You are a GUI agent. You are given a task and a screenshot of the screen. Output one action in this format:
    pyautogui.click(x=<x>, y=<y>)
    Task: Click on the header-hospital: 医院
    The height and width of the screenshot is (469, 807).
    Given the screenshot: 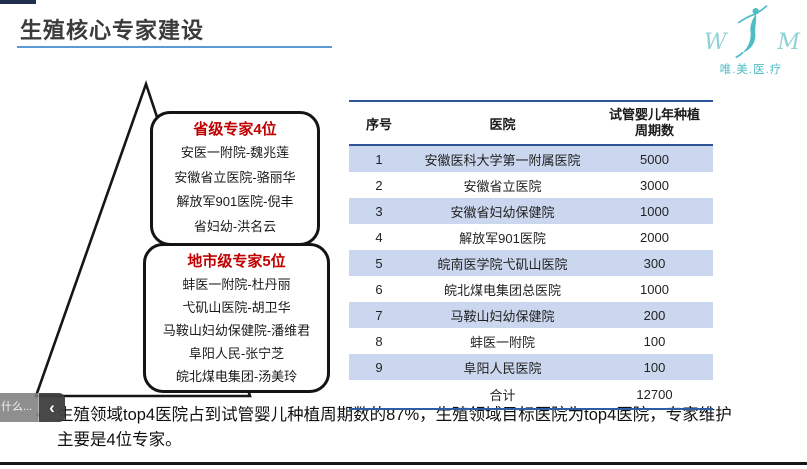 What is the action you would take?
    pyautogui.click(x=502, y=124)
    